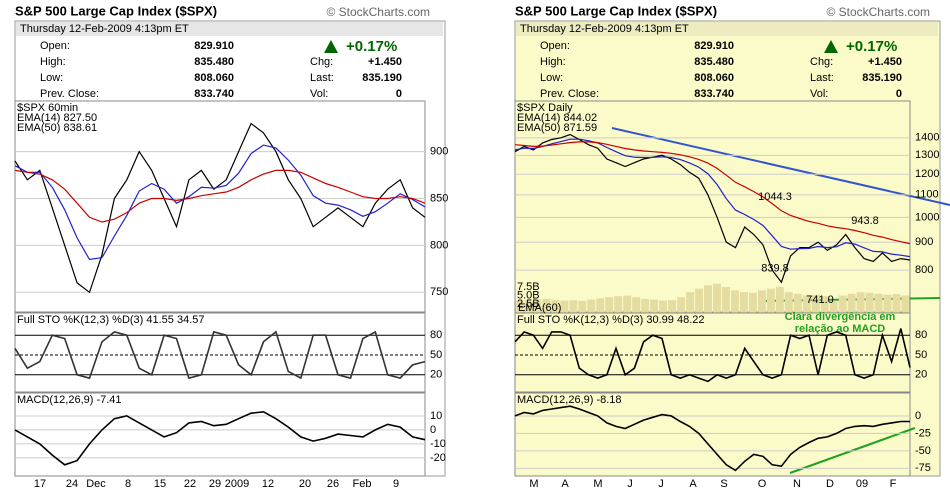  I want to click on x-tick-label: O, so click(762, 484).